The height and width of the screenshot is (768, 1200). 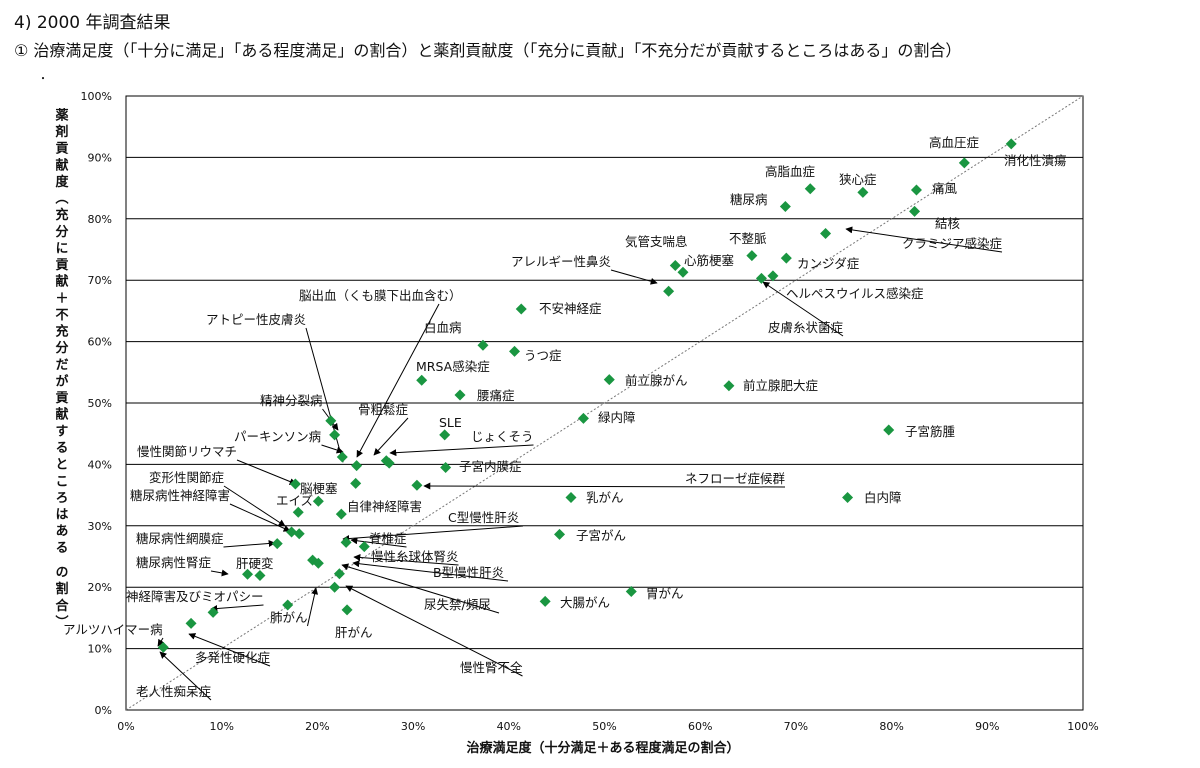 What do you see at coordinates (100, 280) in the screenshot?
I see `y-tick-label: 70%` at bounding box center [100, 280].